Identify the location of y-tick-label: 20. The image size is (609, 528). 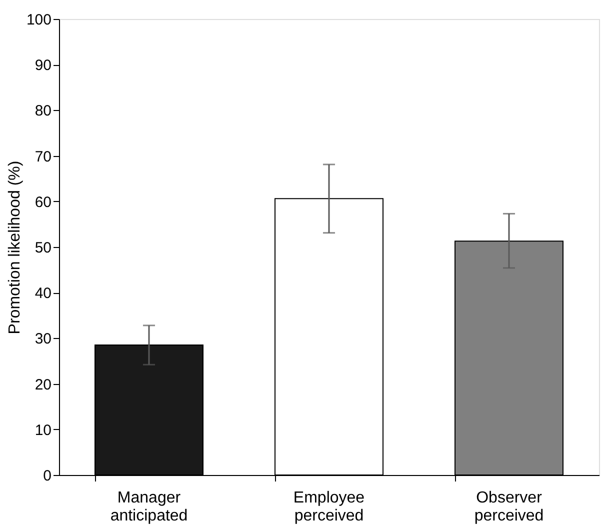
(43, 385).